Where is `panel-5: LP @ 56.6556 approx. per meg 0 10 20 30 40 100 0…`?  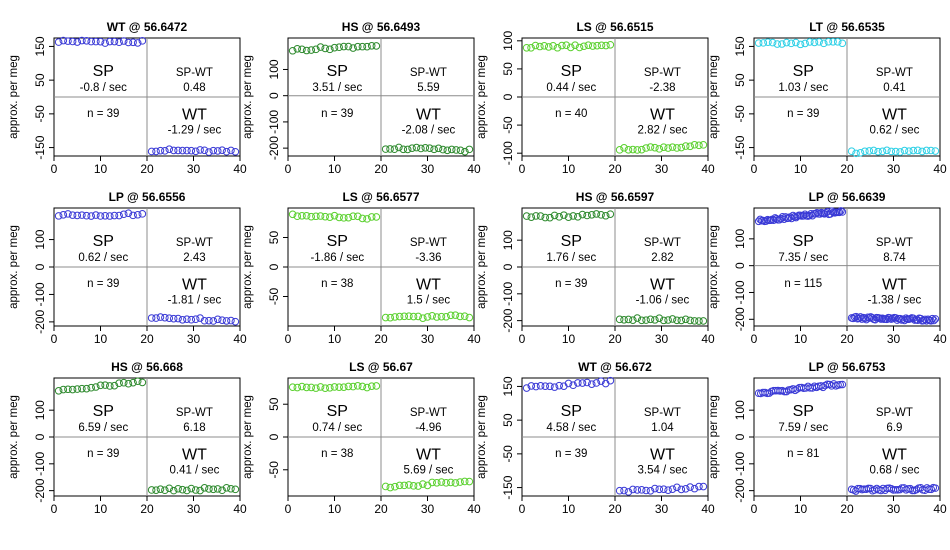 panel-5: LP @ 56.6556 approx. per meg 0 10 20 30 40 100 0… is located at coordinates (127, 268).